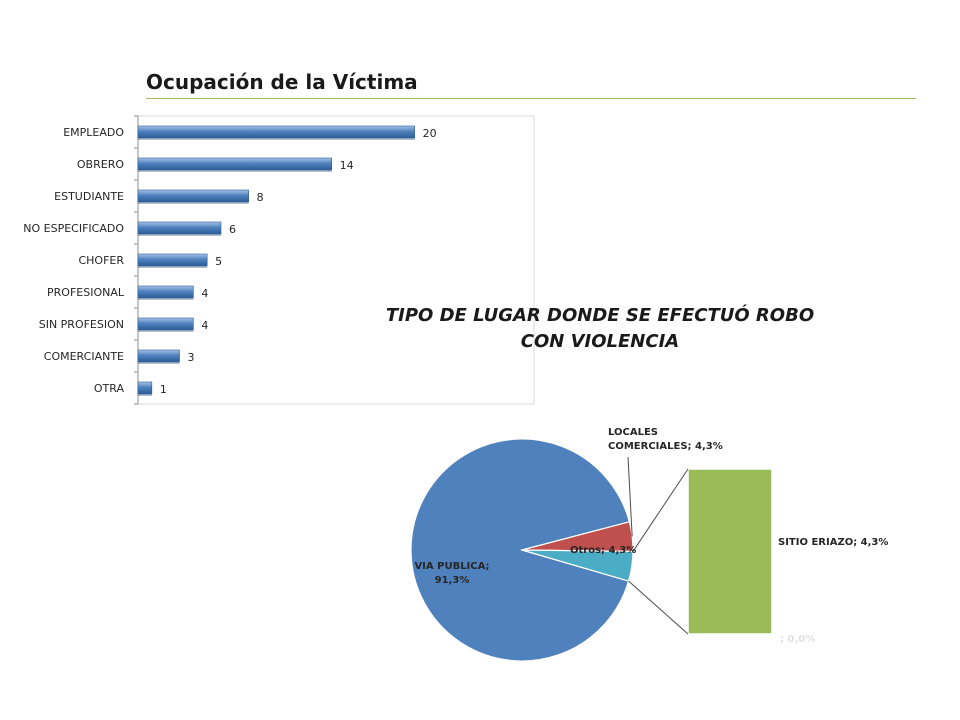 This screenshot has height=720, width=960. Describe the element at coordinates (282, 82) in the screenshot. I see `slide-title: Ocupación de la Víctima` at that location.